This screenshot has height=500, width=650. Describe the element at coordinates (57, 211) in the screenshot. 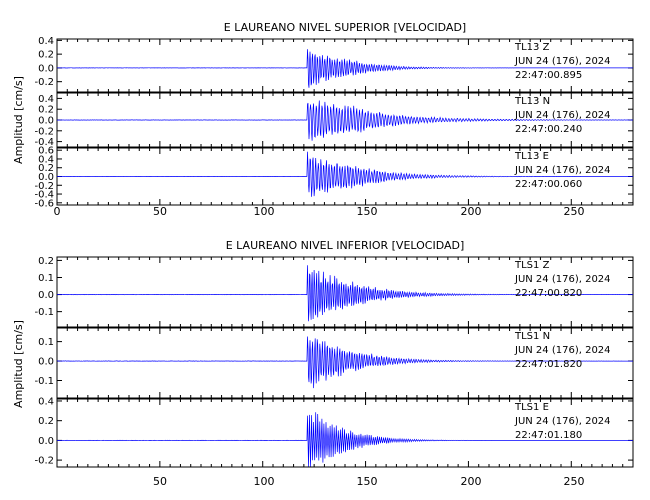

I see `x-tick-label: 0` at that location.